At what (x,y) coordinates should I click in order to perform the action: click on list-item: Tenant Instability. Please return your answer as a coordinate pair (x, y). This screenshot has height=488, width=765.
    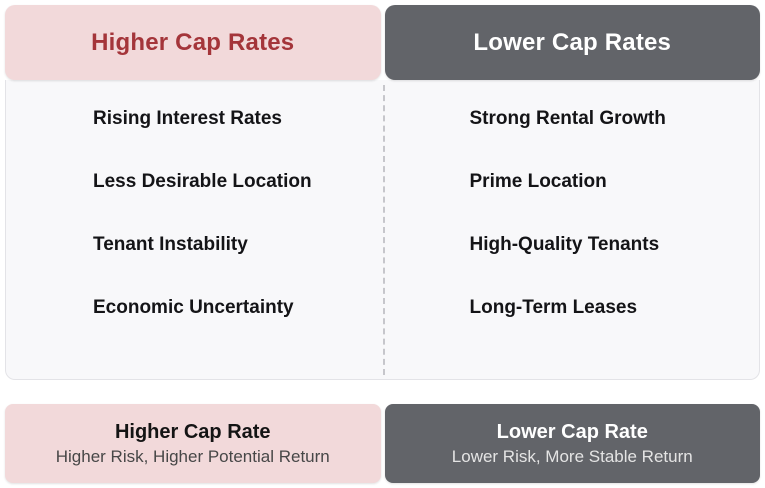
    Looking at the image, I should click on (170, 244).